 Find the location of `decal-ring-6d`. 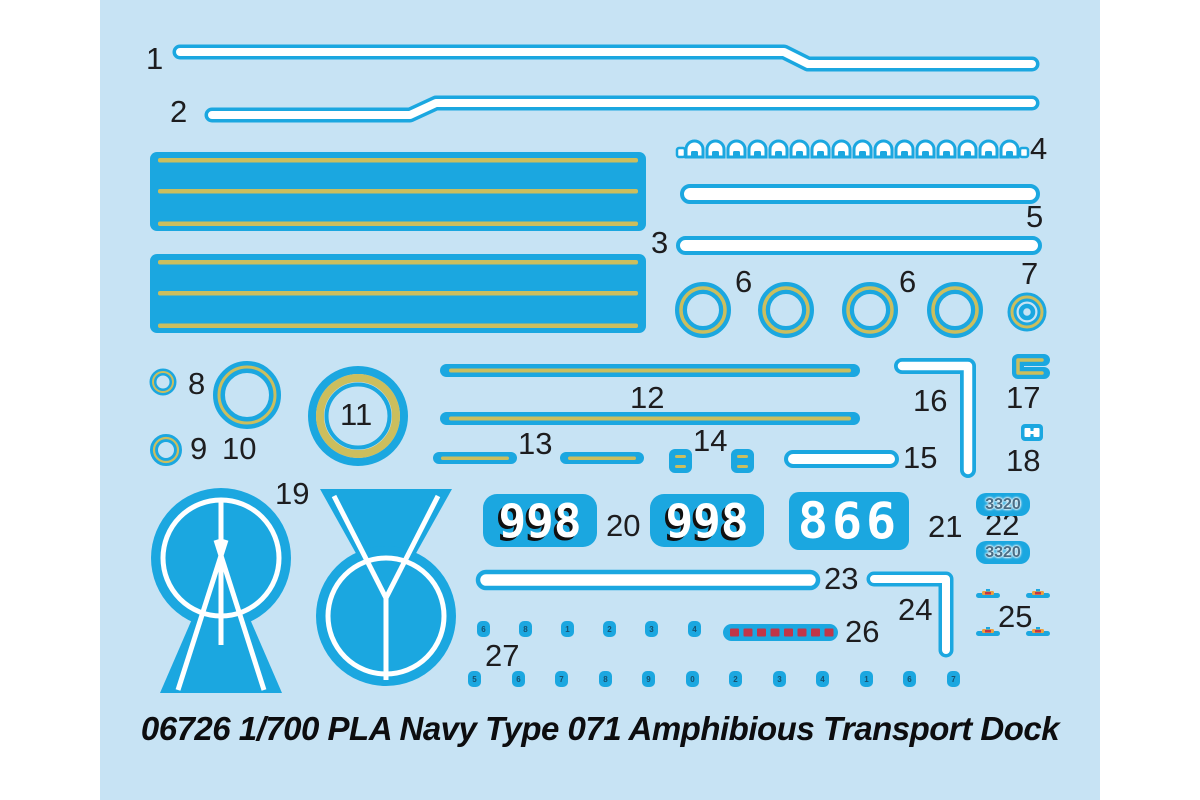

decal-ring-6d is located at coordinates (955, 310).